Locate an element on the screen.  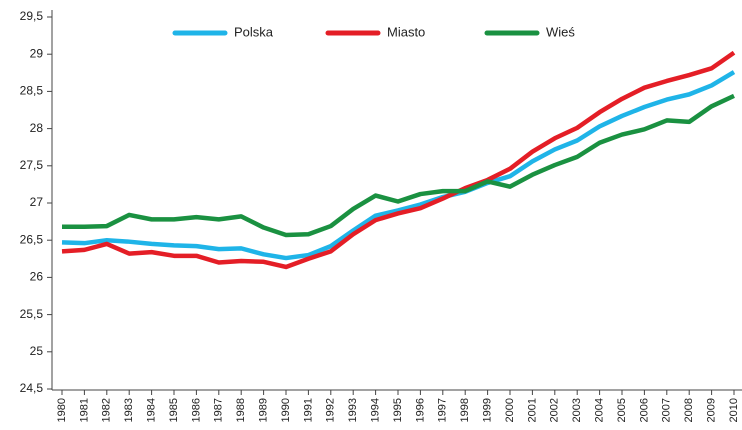
y-tick-label: 28 is located at coordinates (37, 128).